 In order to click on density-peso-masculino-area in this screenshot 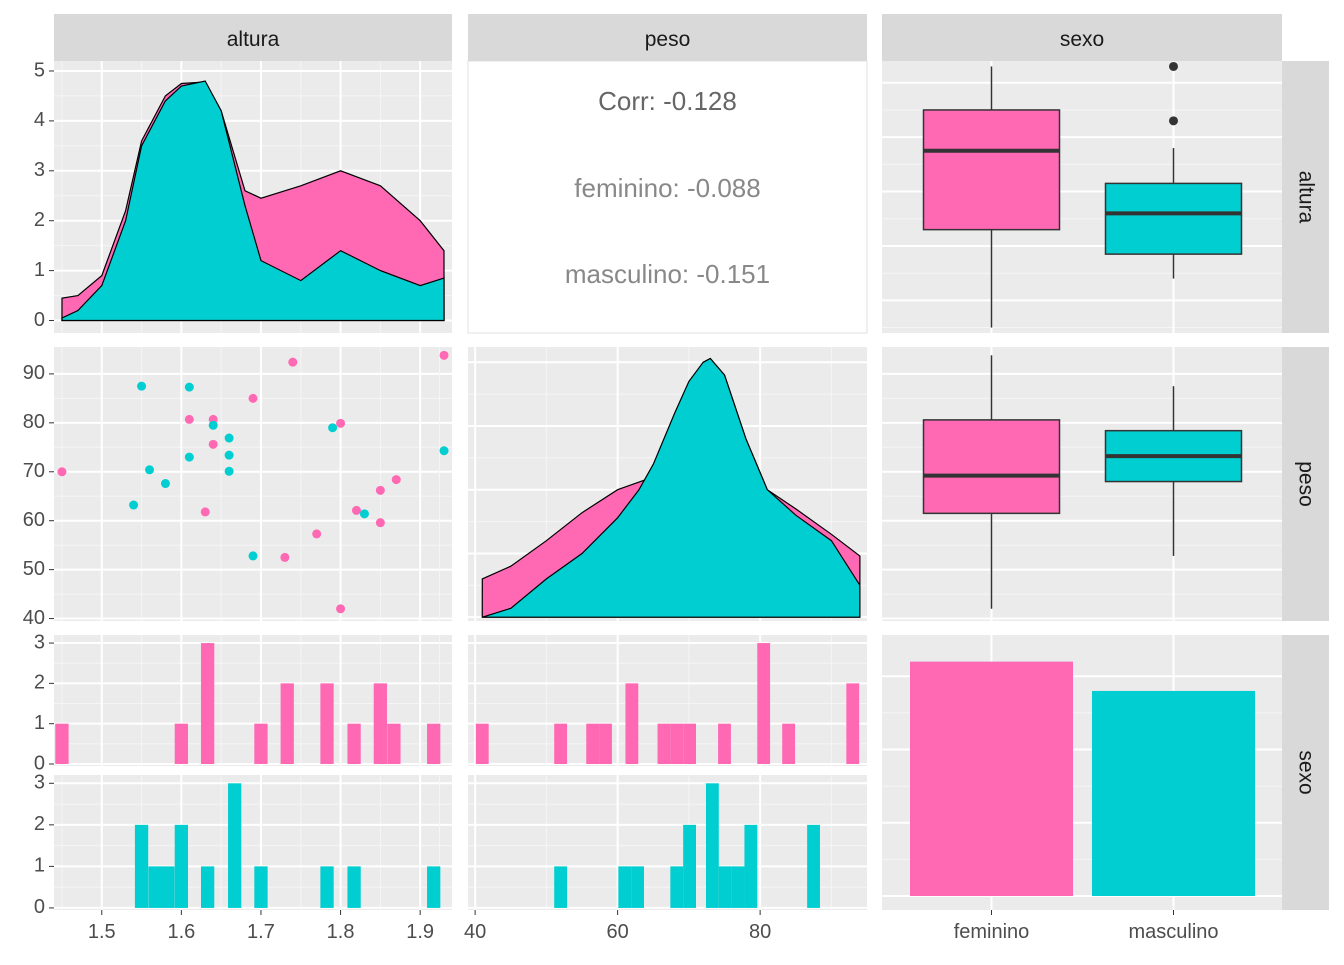, I will do `click(671, 487)`.